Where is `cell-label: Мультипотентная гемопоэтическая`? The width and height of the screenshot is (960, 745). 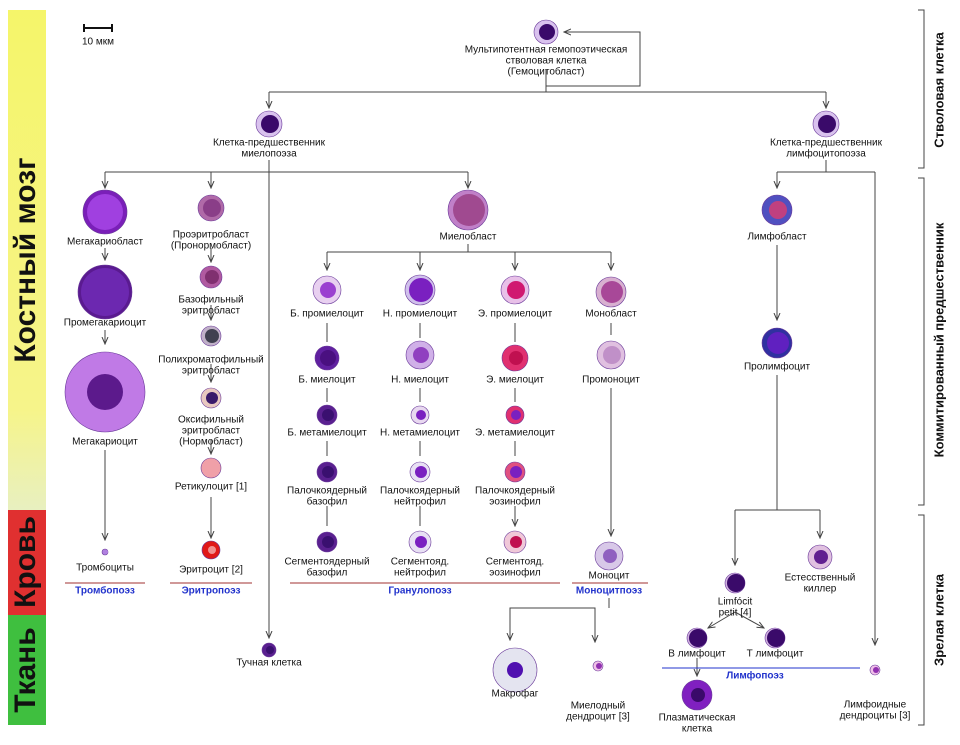 cell-label: Мультипотентная гемопоэтическая is located at coordinates (546, 50).